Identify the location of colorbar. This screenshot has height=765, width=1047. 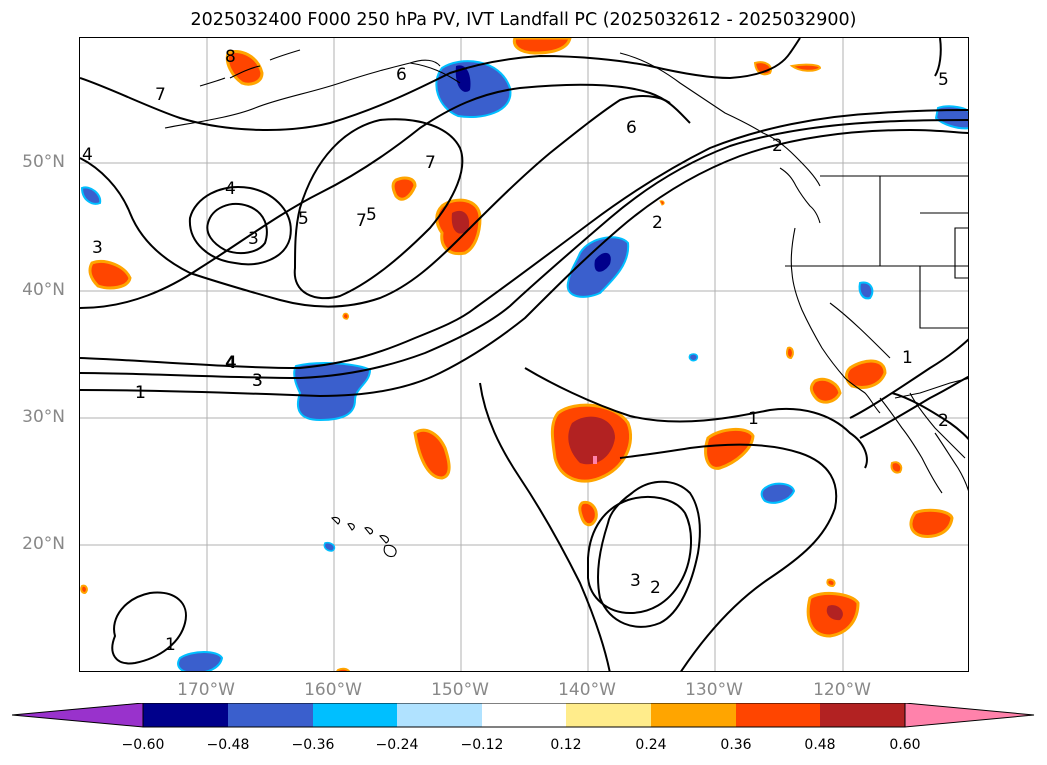
(523, 715).